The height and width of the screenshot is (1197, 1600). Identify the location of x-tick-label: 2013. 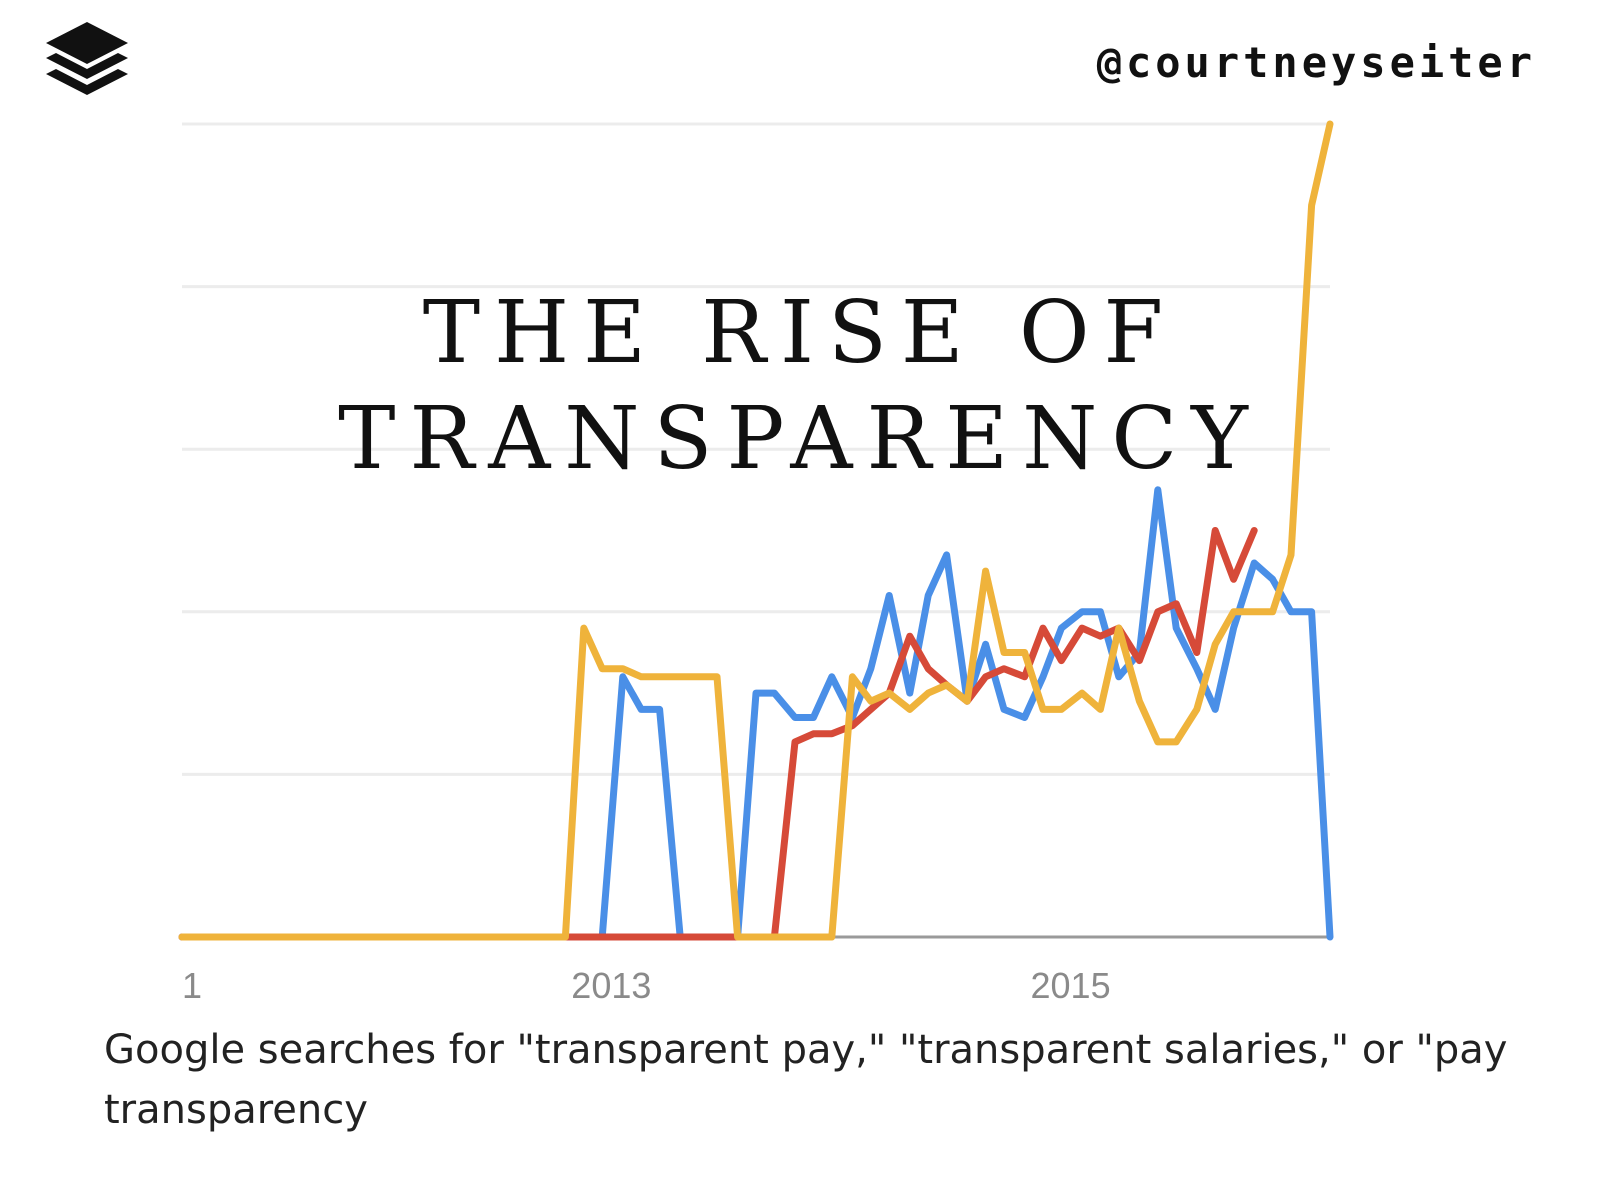
(611, 985).